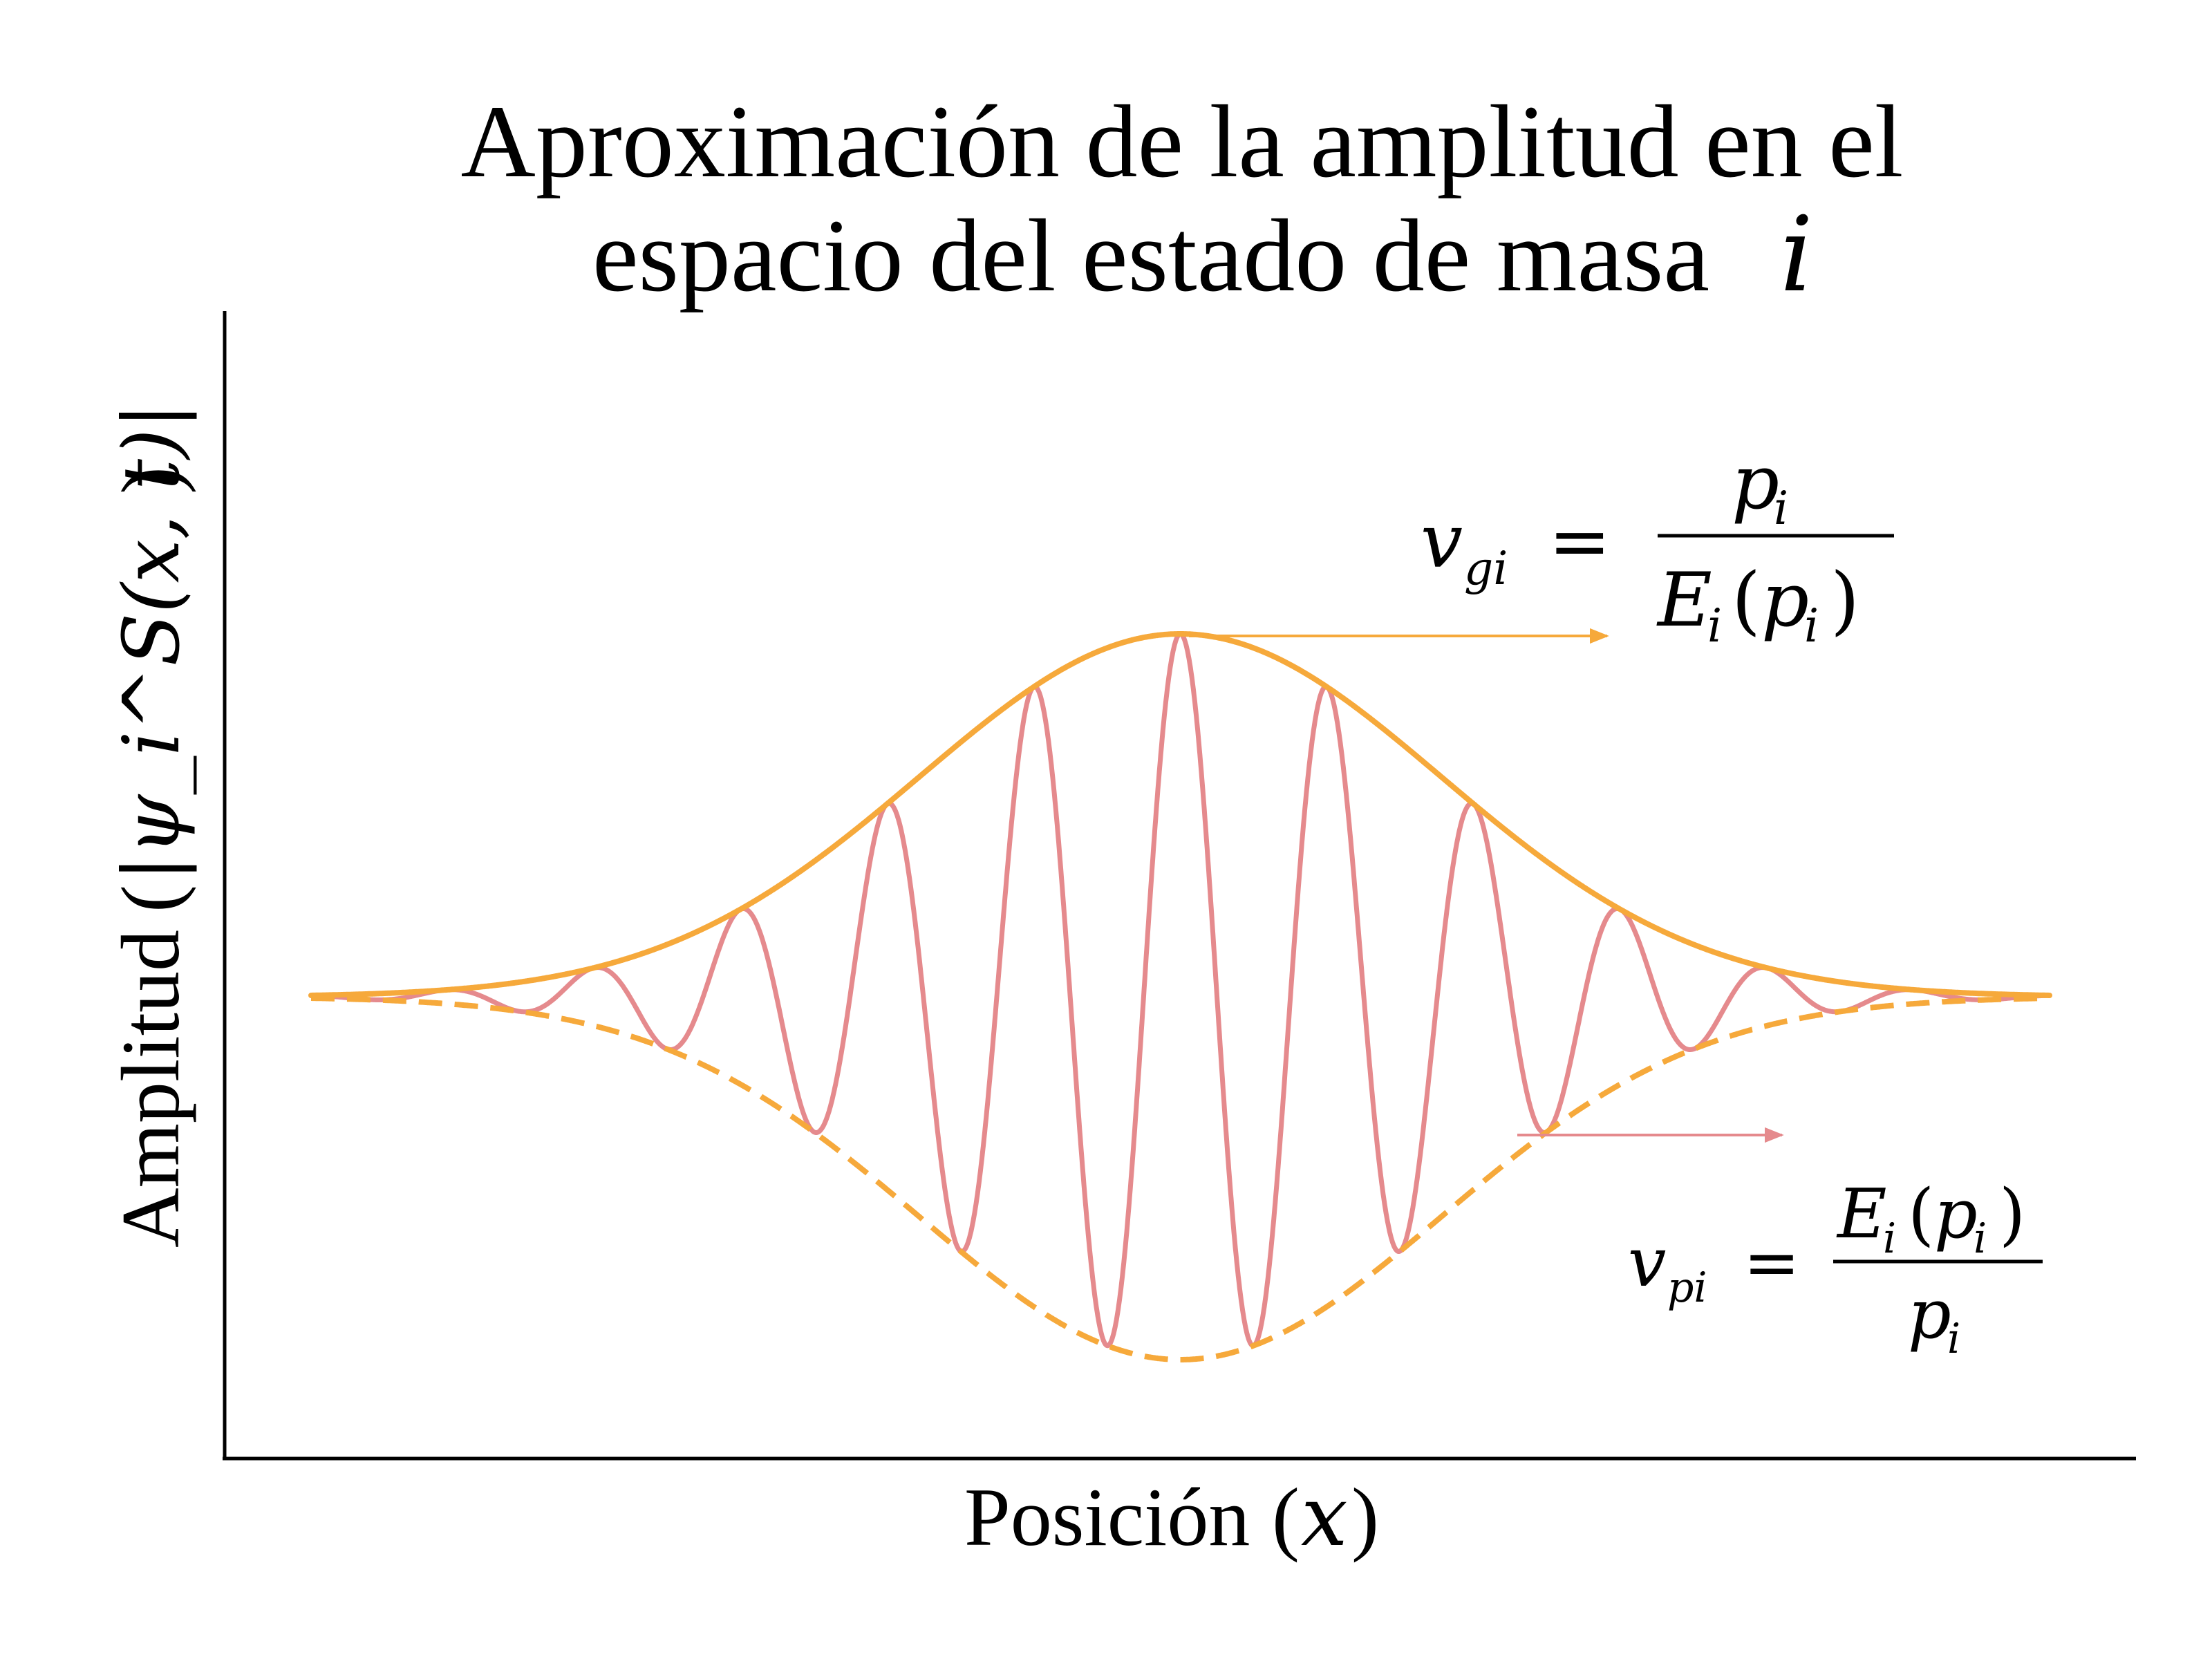 This screenshot has width=2212, height=1659. I want to click on vp-denominator-subscript: i, so click(1953, 1339).